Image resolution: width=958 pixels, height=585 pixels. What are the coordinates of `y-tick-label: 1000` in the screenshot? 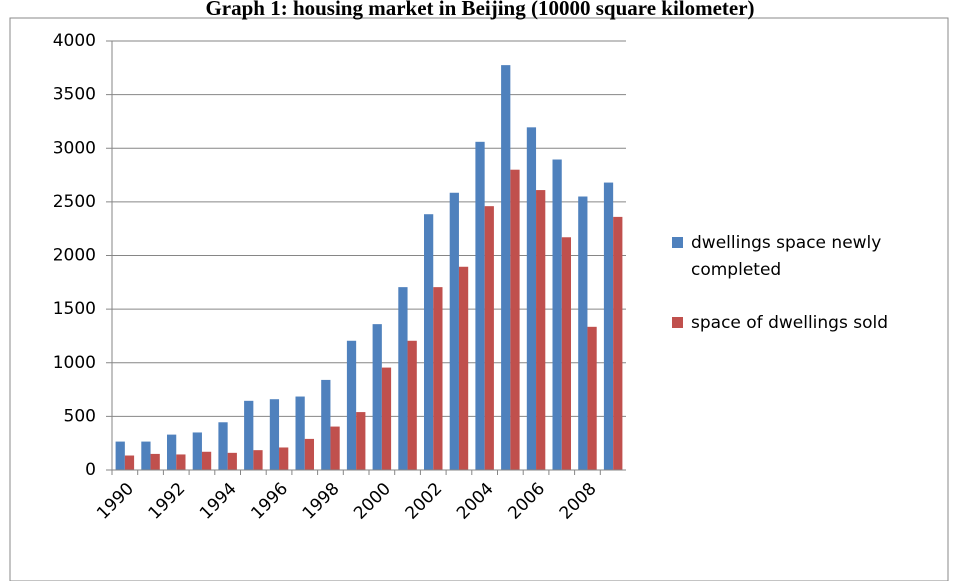 It's located at (74, 363).